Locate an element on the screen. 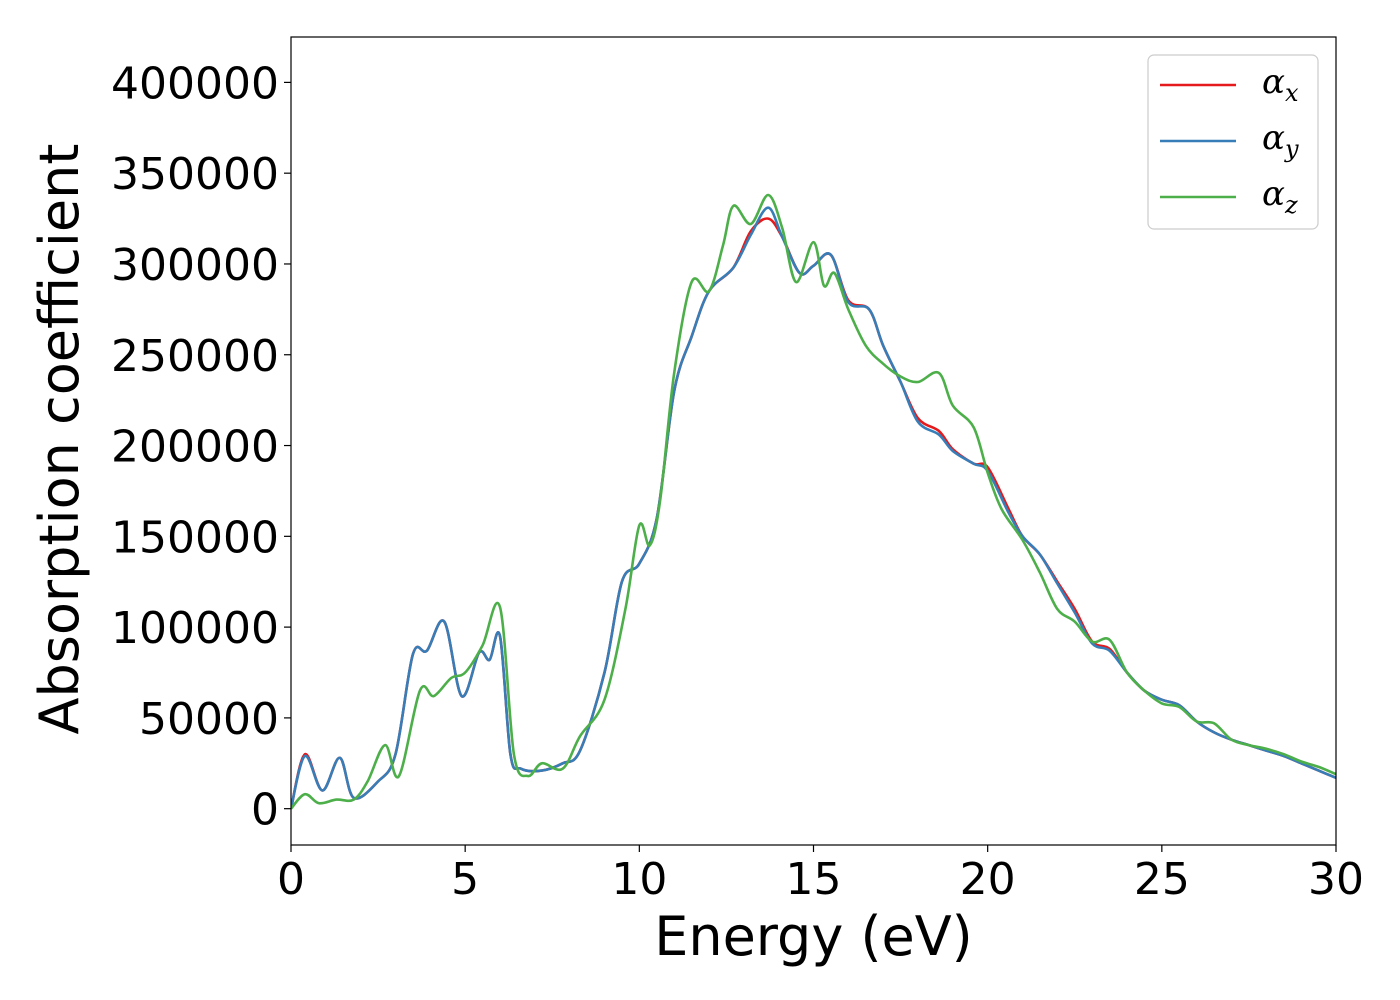 This screenshot has height=1000, width=1400. y-tick-label: 200000 is located at coordinates (195, 447).